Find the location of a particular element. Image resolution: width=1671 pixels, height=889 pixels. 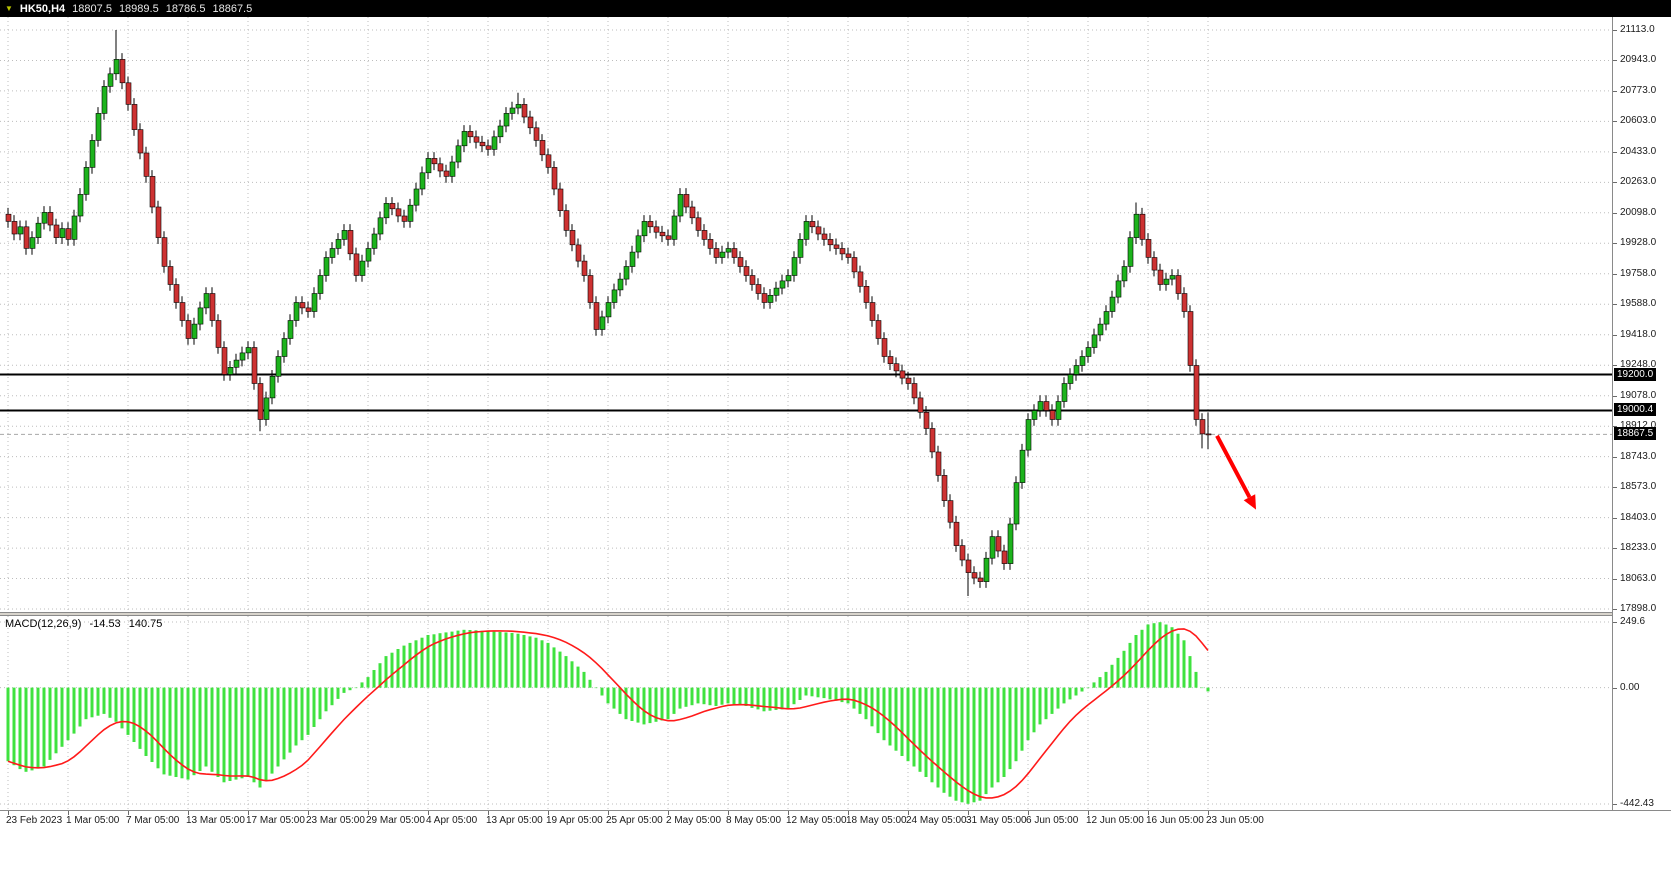

price-axis-label: 21113.0 is located at coordinates (1637, 29).